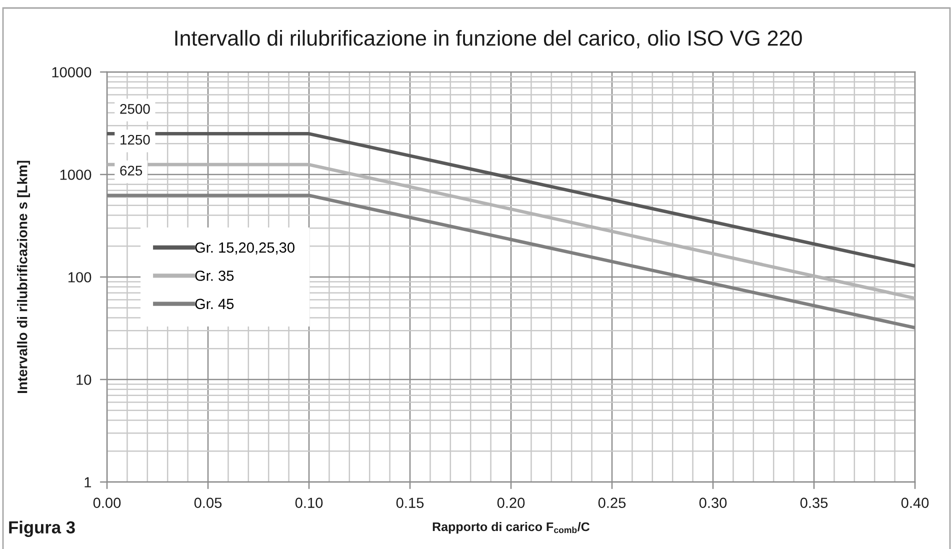 This screenshot has width=952, height=549. I want to click on x-tick-label: 0.35, so click(814, 503).